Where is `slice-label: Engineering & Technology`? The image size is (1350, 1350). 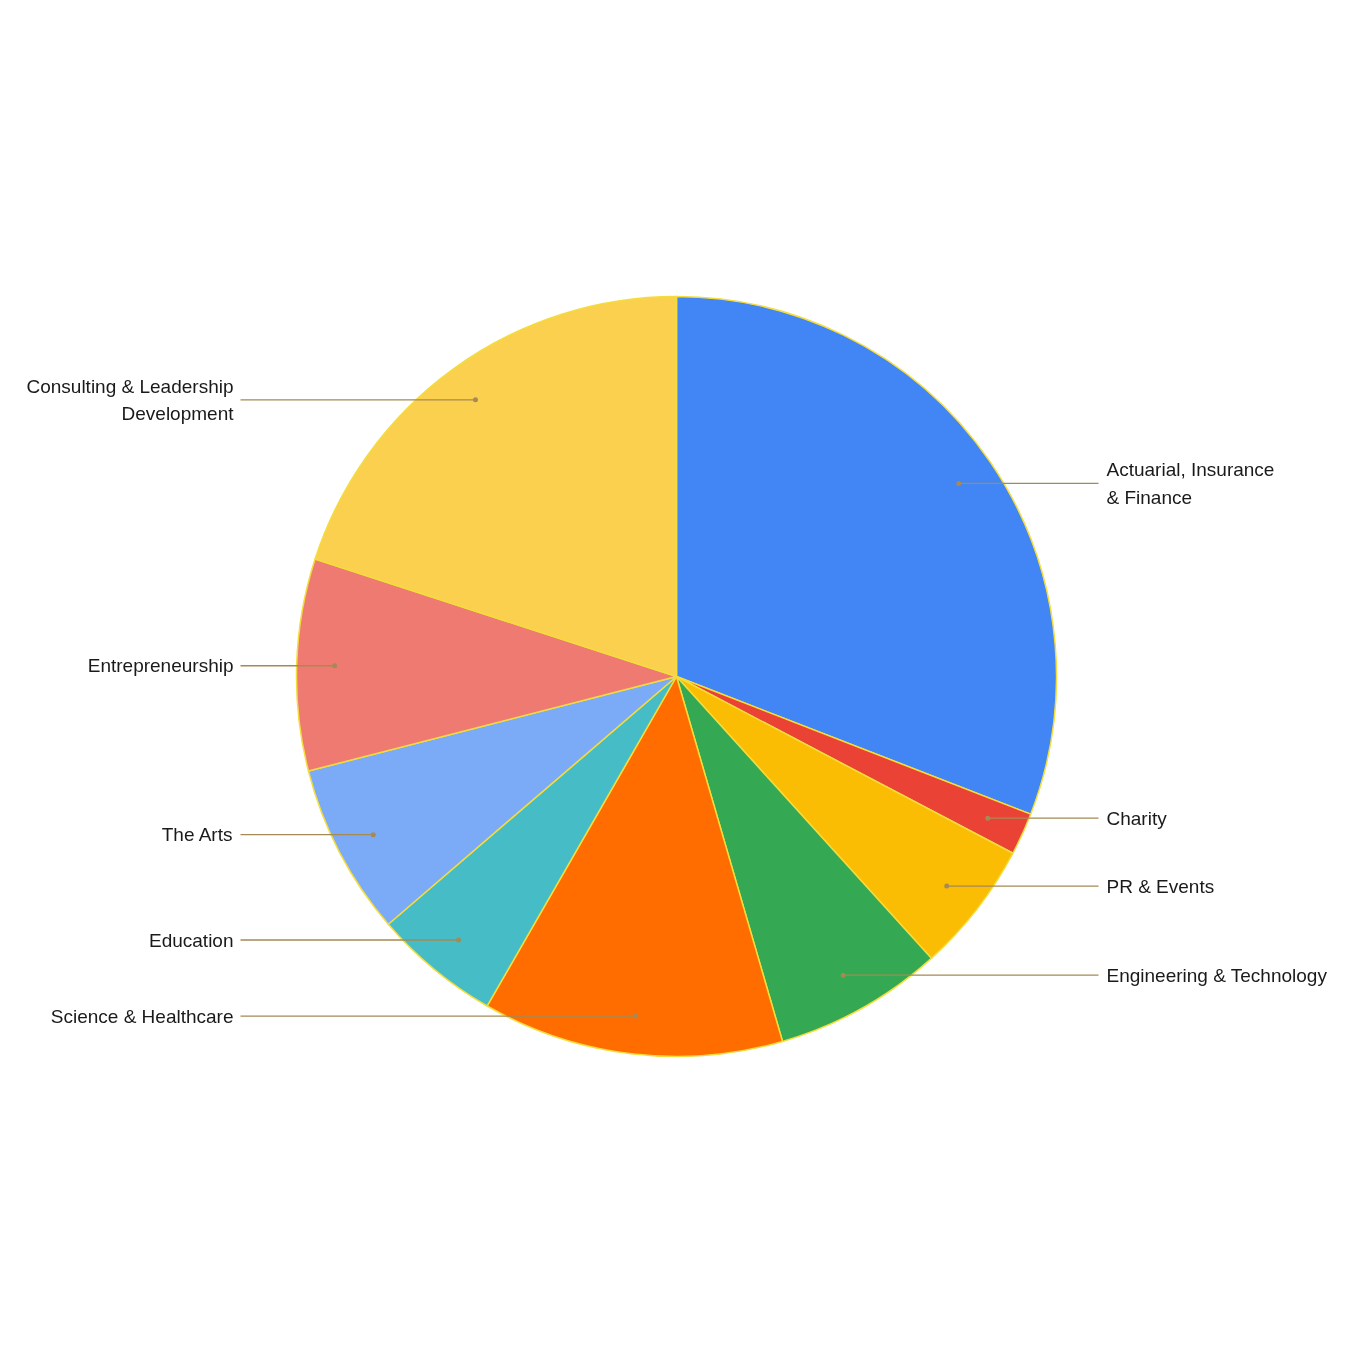 slice-label: Engineering & Technology is located at coordinates (1217, 975).